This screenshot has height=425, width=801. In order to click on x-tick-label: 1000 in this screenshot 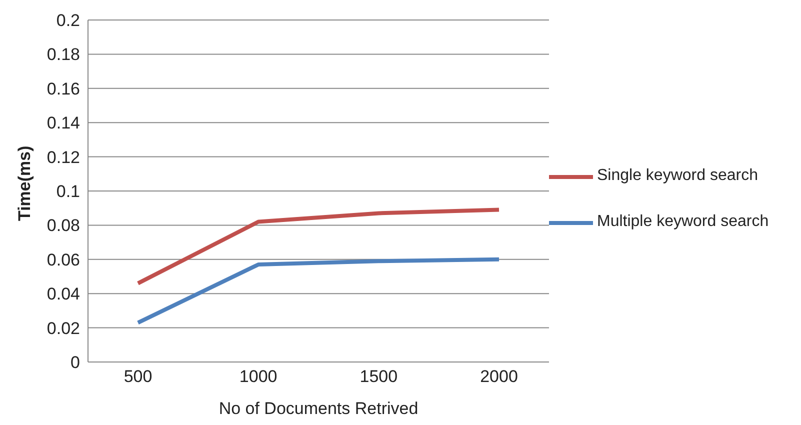, I will do `click(258, 376)`.